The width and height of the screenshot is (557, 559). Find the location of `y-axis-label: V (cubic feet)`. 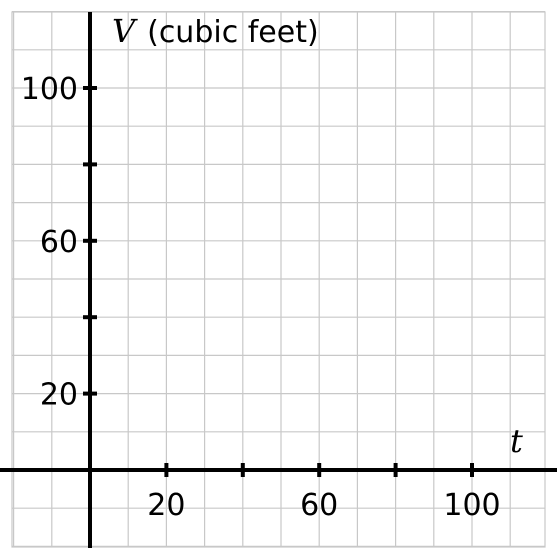

y-axis-label: V (cubic feet) is located at coordinates (215, 31).